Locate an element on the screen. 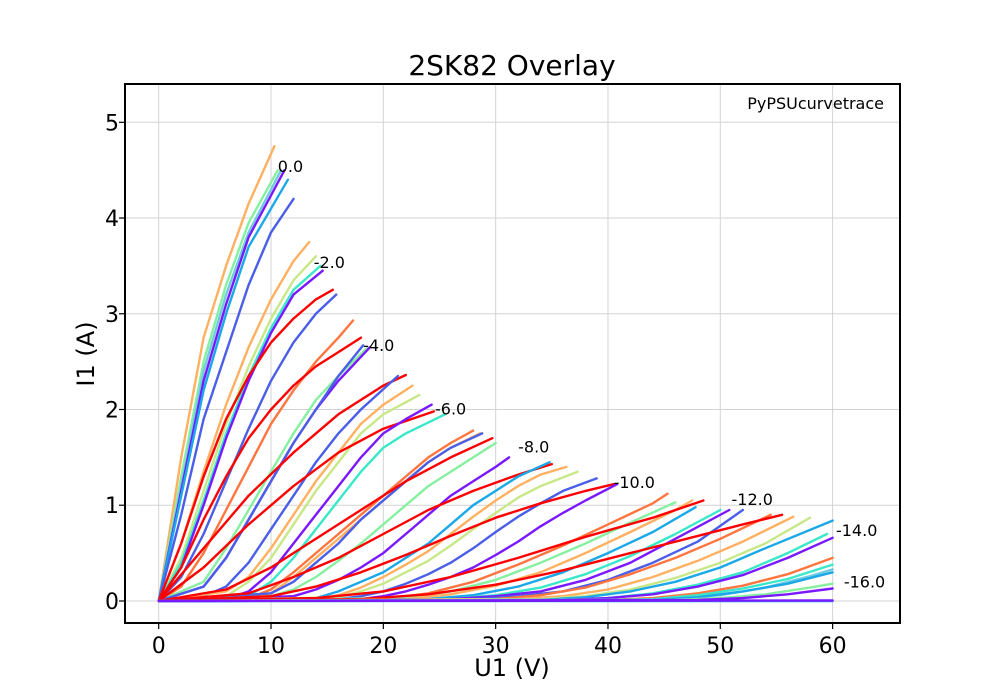 Image resolution: width=1000 pixels, height=700 pixels. y-tick-label: 4 is located at coordinates (112, 219).